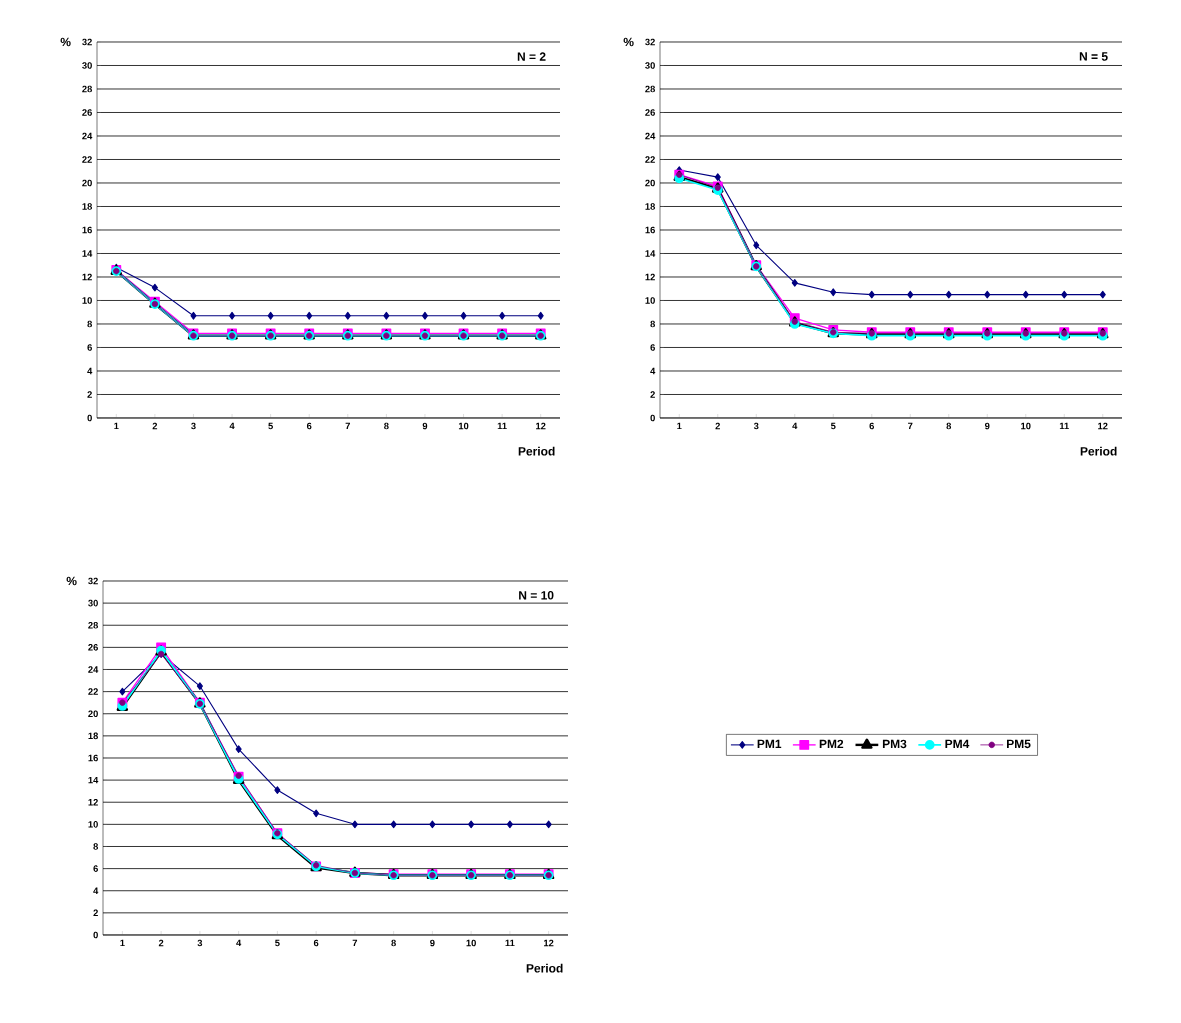 This screenshot has height=1023, width=1181. What do you see at coordinates (831, 744) in the screenshot?
I see `legend-label: PM2` at bounding box center [831, 744].